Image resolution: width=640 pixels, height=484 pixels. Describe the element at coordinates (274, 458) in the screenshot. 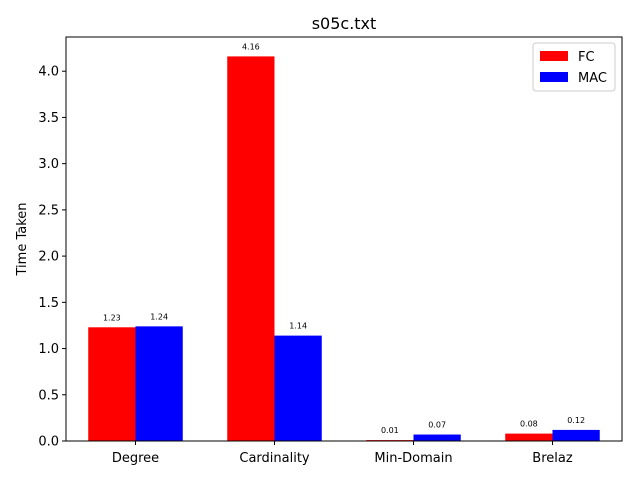

I see `x-tick-label: Cardinality` at that location.